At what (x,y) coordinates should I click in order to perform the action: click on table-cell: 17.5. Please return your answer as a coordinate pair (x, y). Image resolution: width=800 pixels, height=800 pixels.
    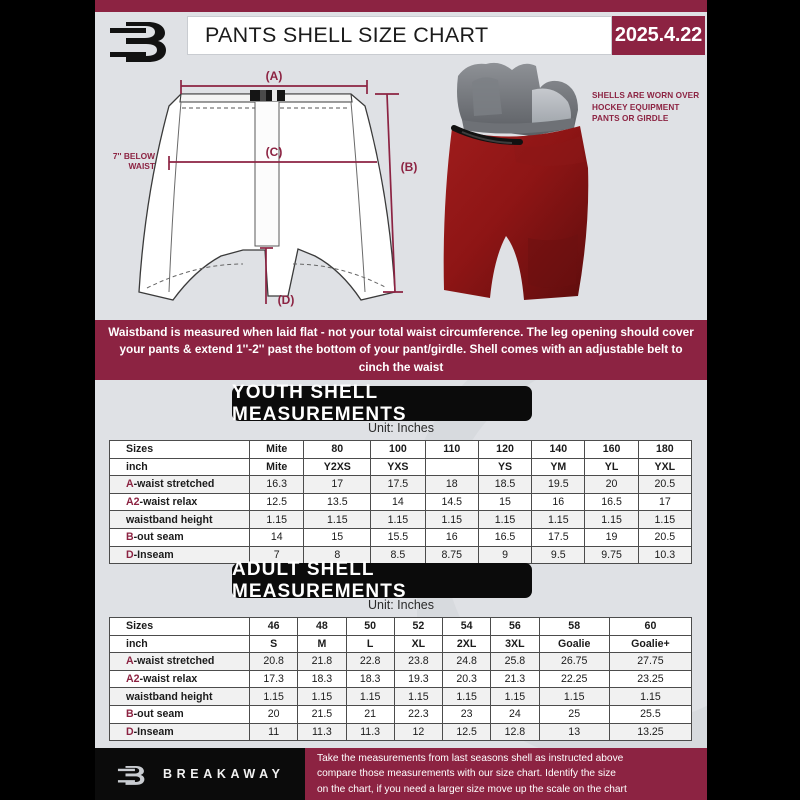
    Looking at the image, I should click on (398, 484).